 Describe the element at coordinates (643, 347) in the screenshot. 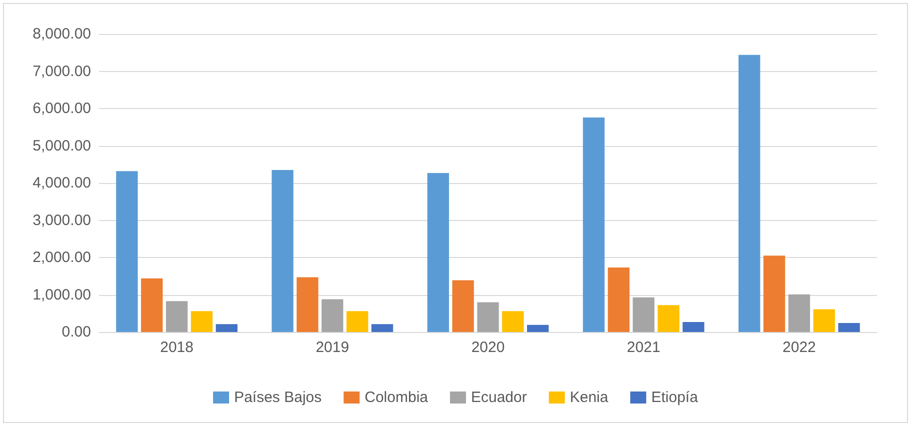

I see `x-tick-label: 2021` at that location.